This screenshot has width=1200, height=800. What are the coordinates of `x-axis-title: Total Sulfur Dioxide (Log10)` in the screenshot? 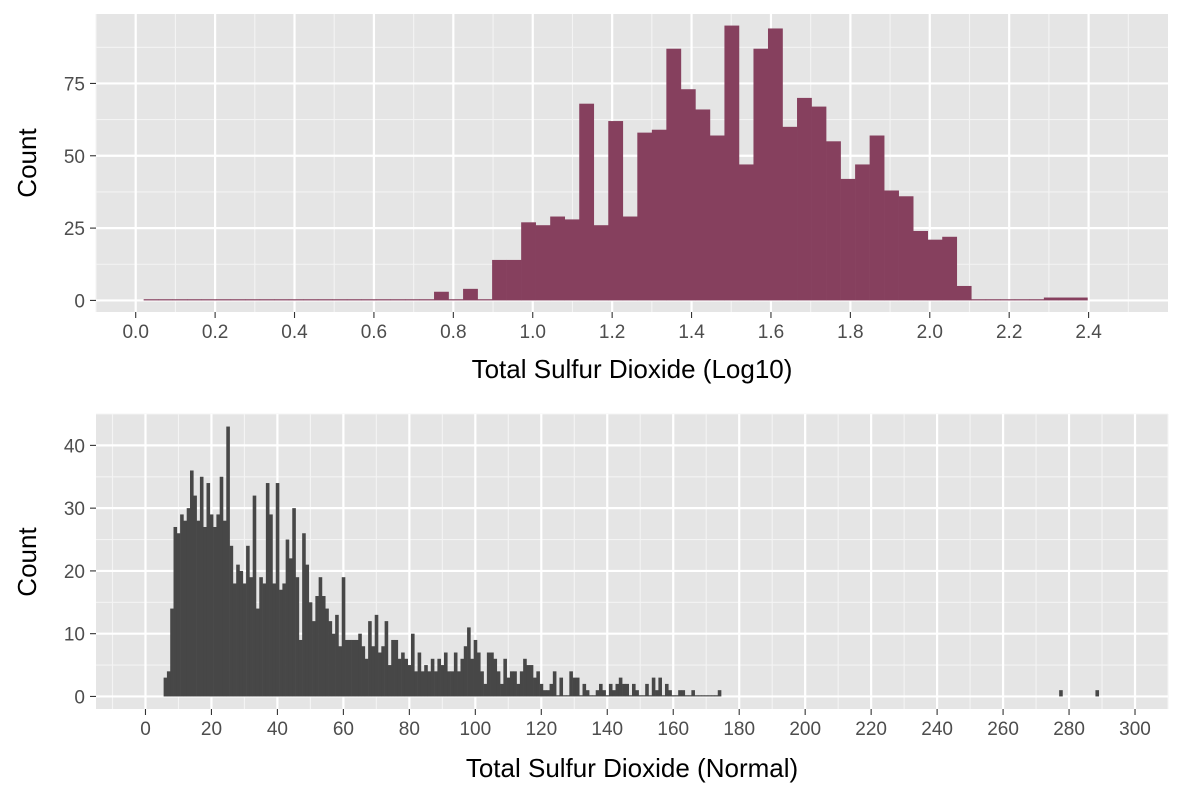 It's located at (632, 369).